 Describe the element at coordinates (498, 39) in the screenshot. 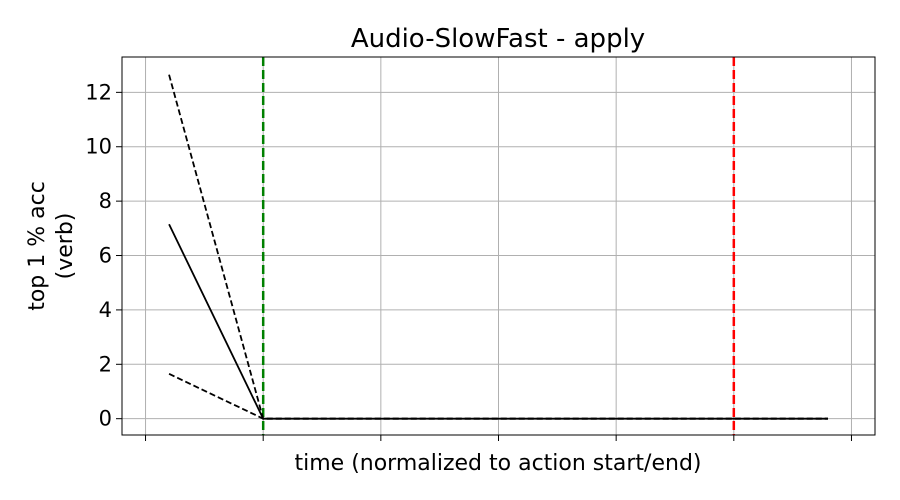

I see `chart-title: Audio-SlowFast - apply` at that location.